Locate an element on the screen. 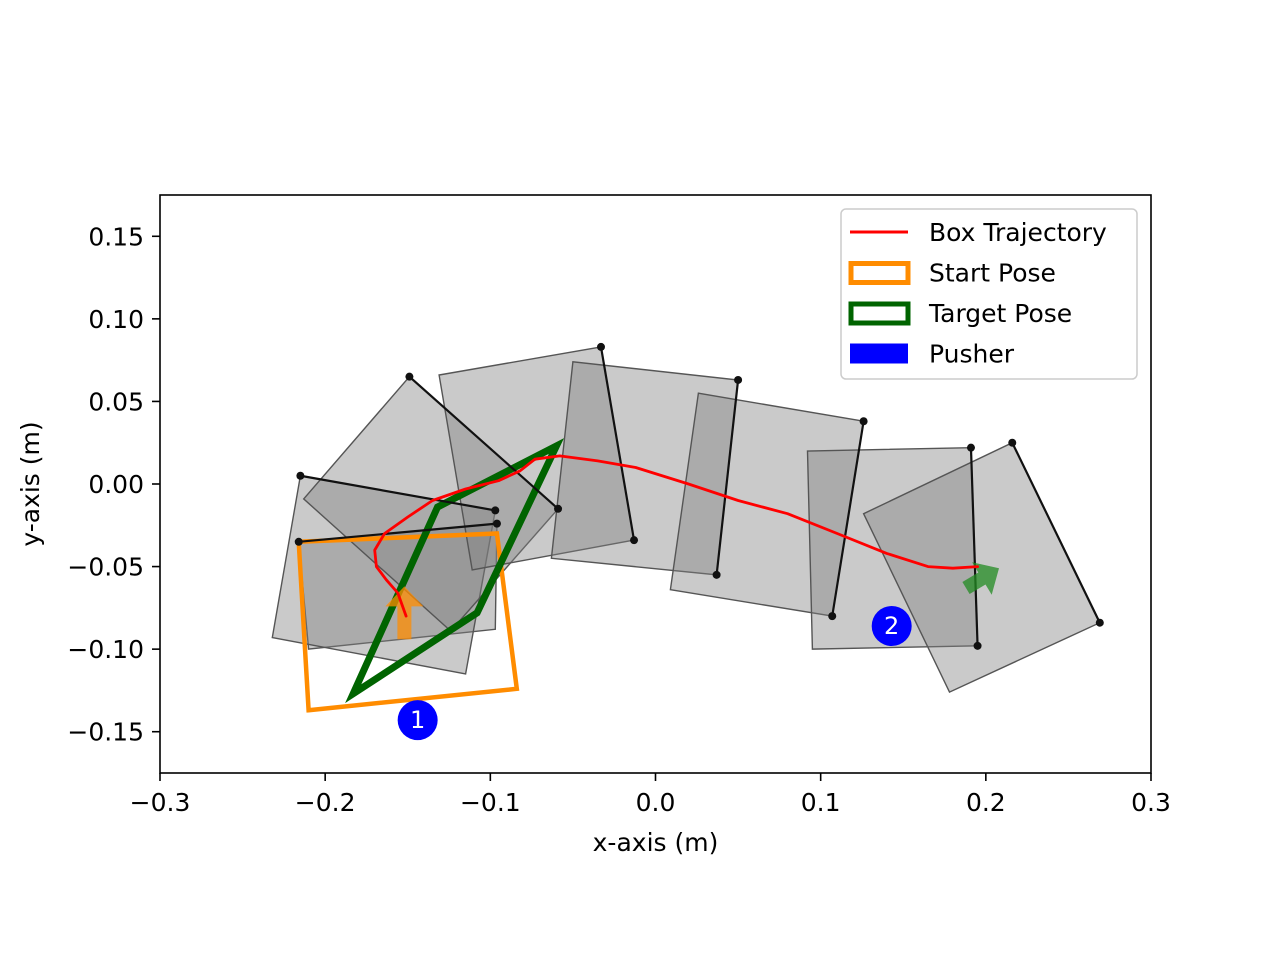 This screenshot has width=1280, height=960. start-pose-layer is located at coordinates (408, 622).